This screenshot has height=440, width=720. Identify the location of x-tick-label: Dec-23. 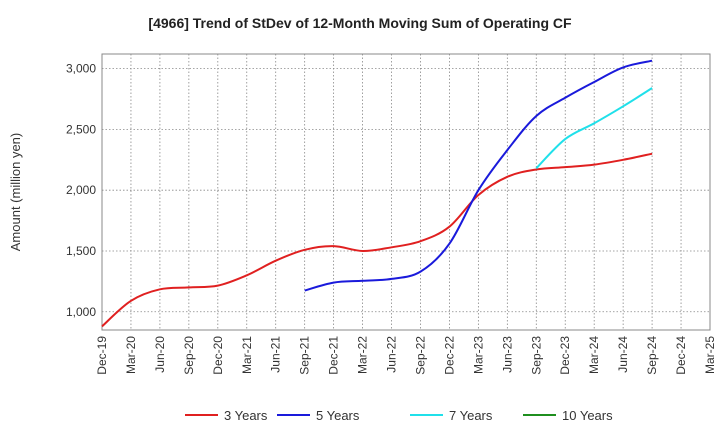
(565, 355).